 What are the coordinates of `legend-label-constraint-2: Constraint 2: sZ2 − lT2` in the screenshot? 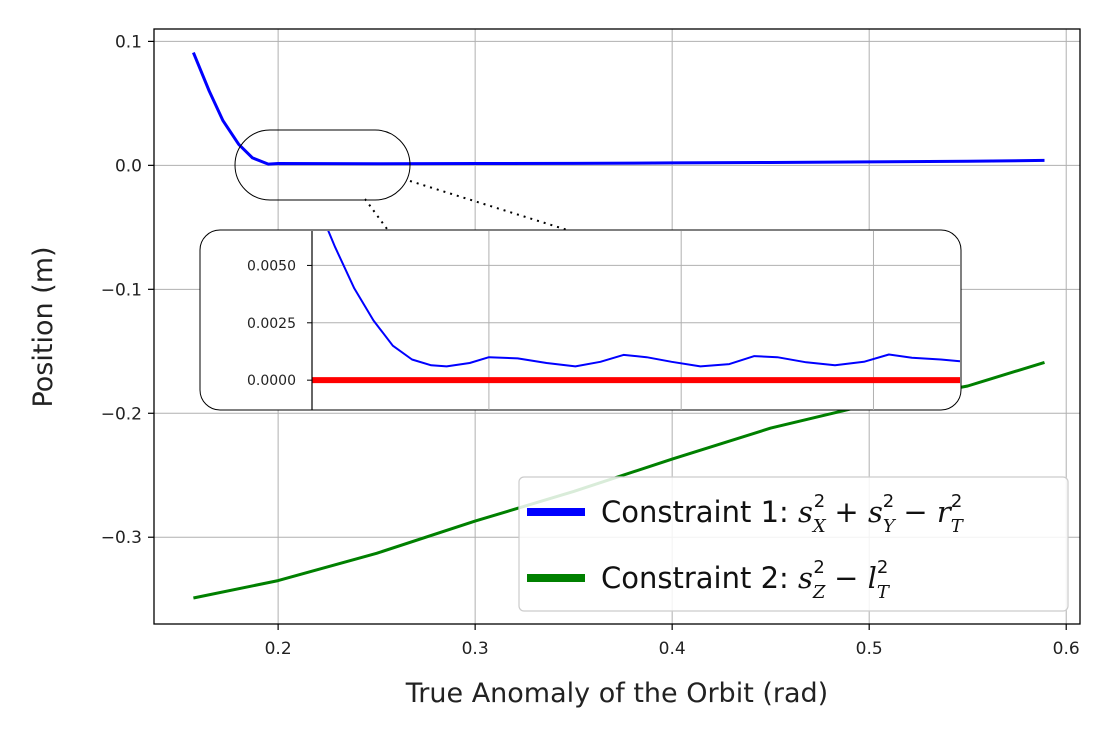 It's located at (746, 580).